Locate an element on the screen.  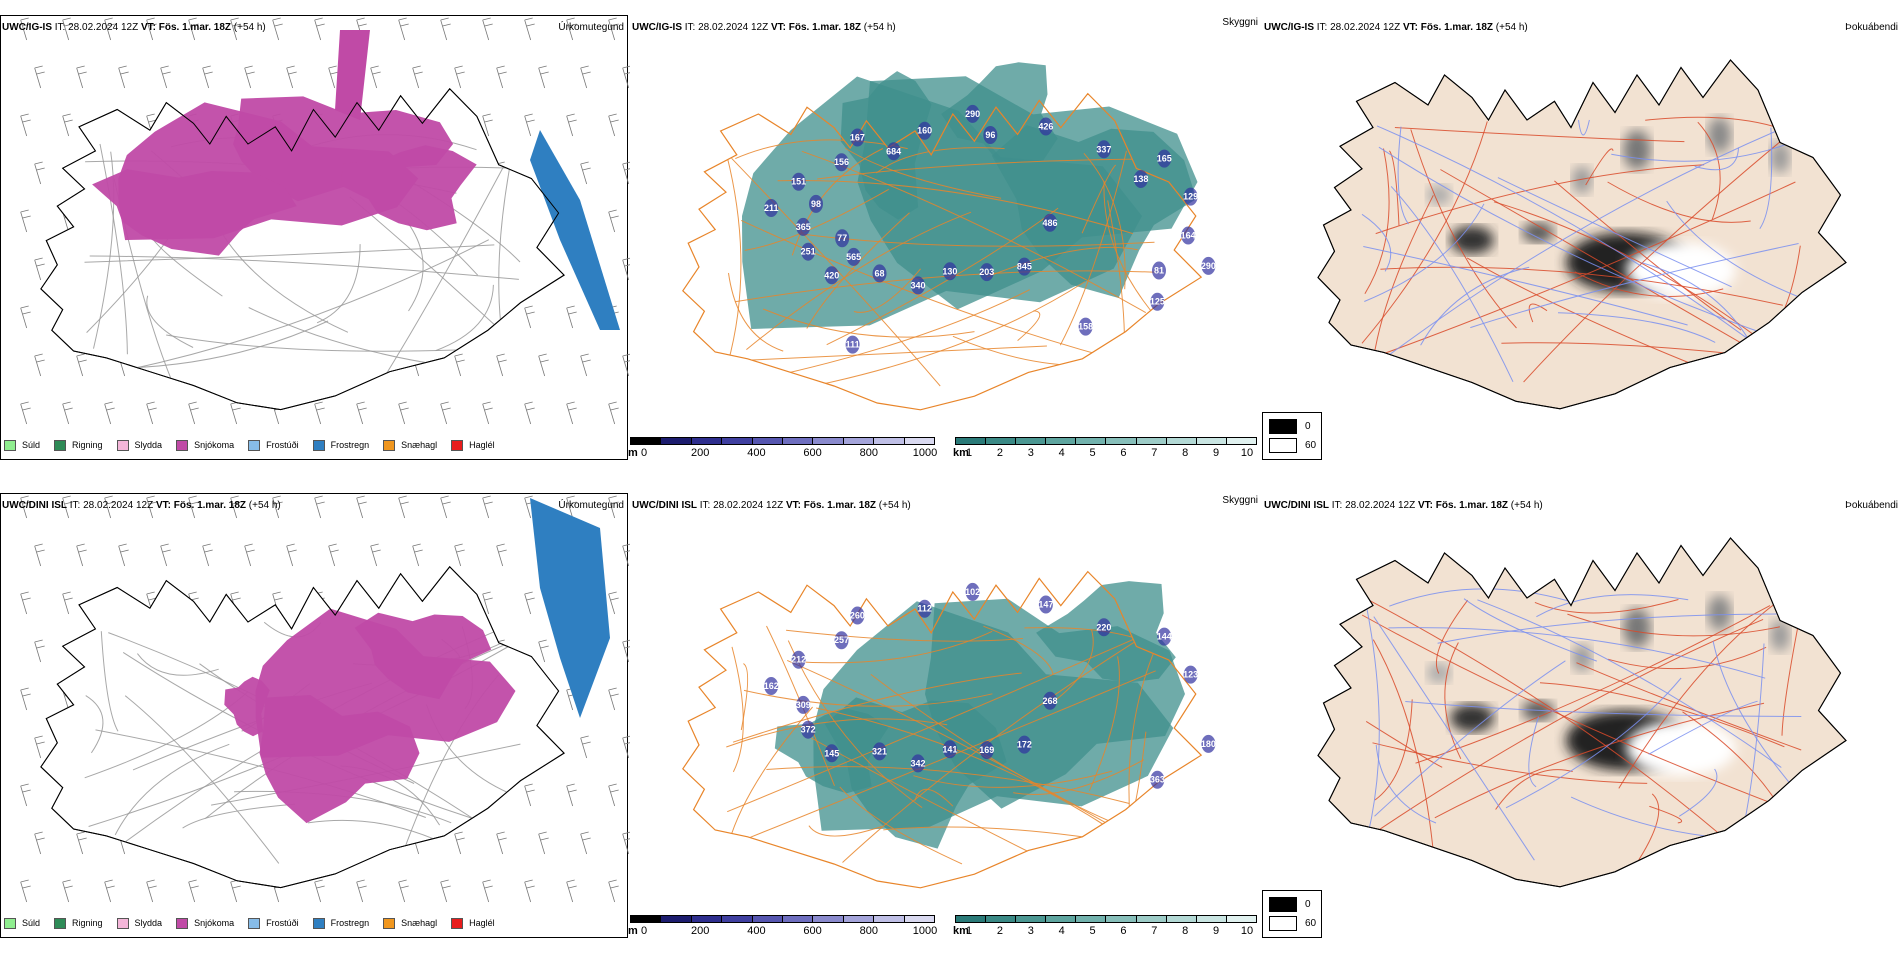
ceiling-label: 138 is located at coordinates (1140, 179).